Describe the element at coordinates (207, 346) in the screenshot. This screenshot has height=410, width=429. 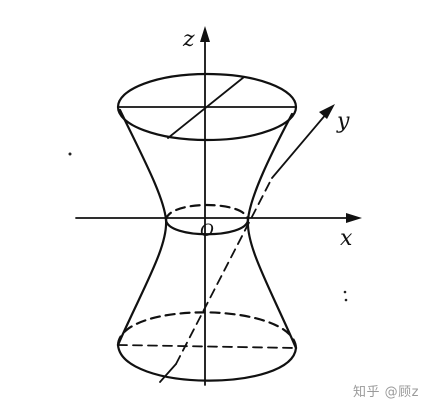
I see `bottom-rim-chord` at that location.